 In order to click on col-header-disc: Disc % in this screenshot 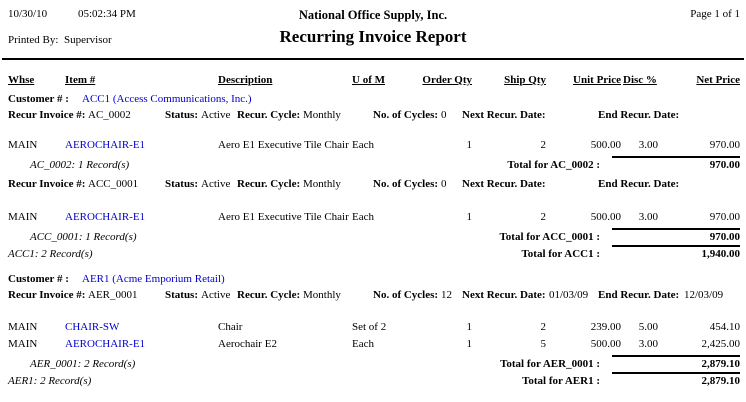, I will do `click(640, 80)`.